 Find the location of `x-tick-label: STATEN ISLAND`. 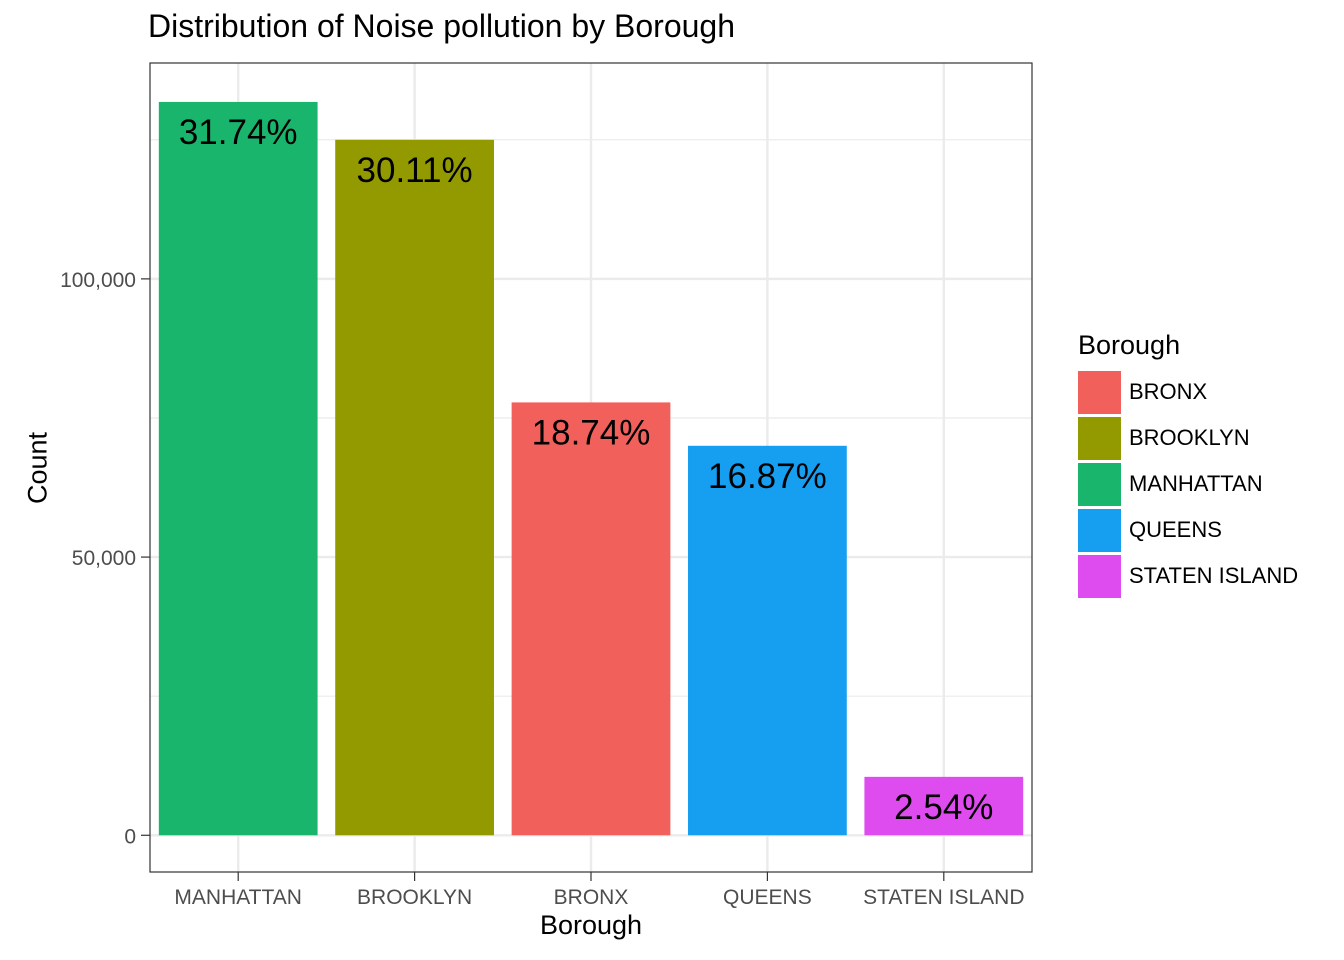

x-tick-label: STATEN ISLAND is located at coordinates (943, 897).